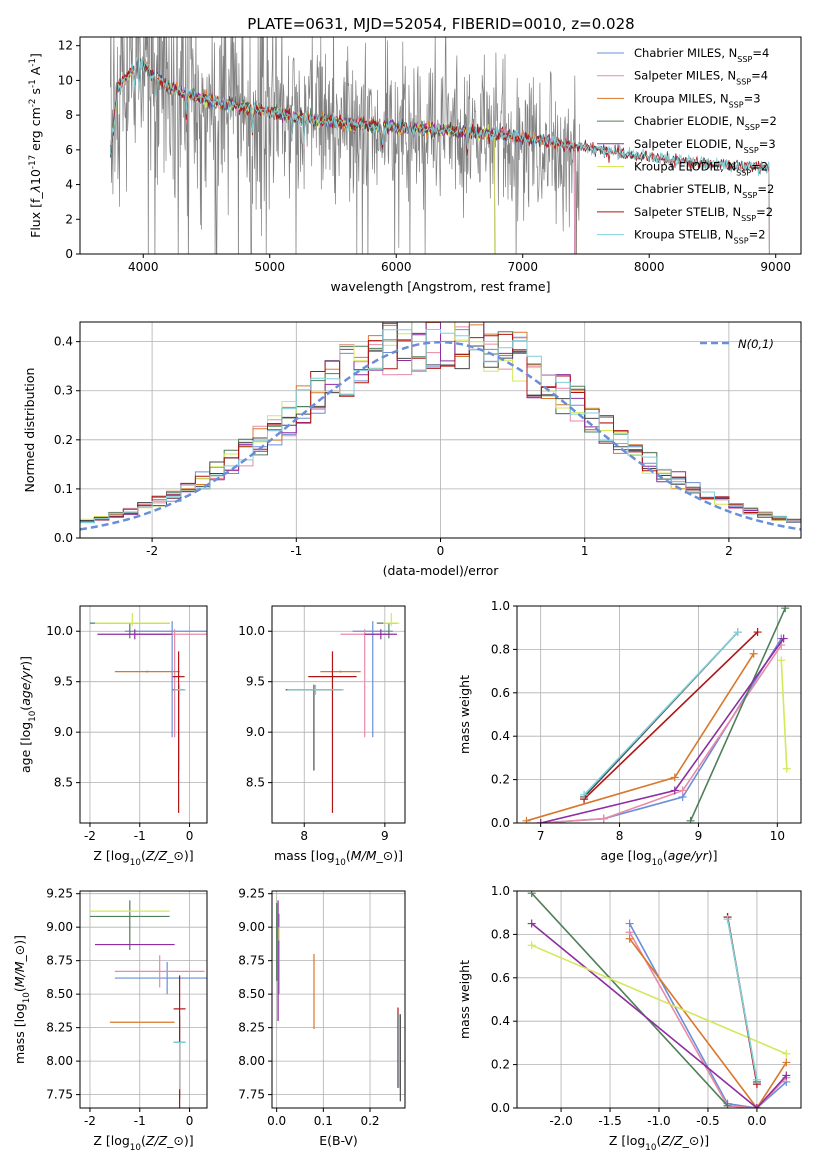 The height and width of the screenshot is (1170, 819). I want to click on residual-histogram, so click(440, 421).